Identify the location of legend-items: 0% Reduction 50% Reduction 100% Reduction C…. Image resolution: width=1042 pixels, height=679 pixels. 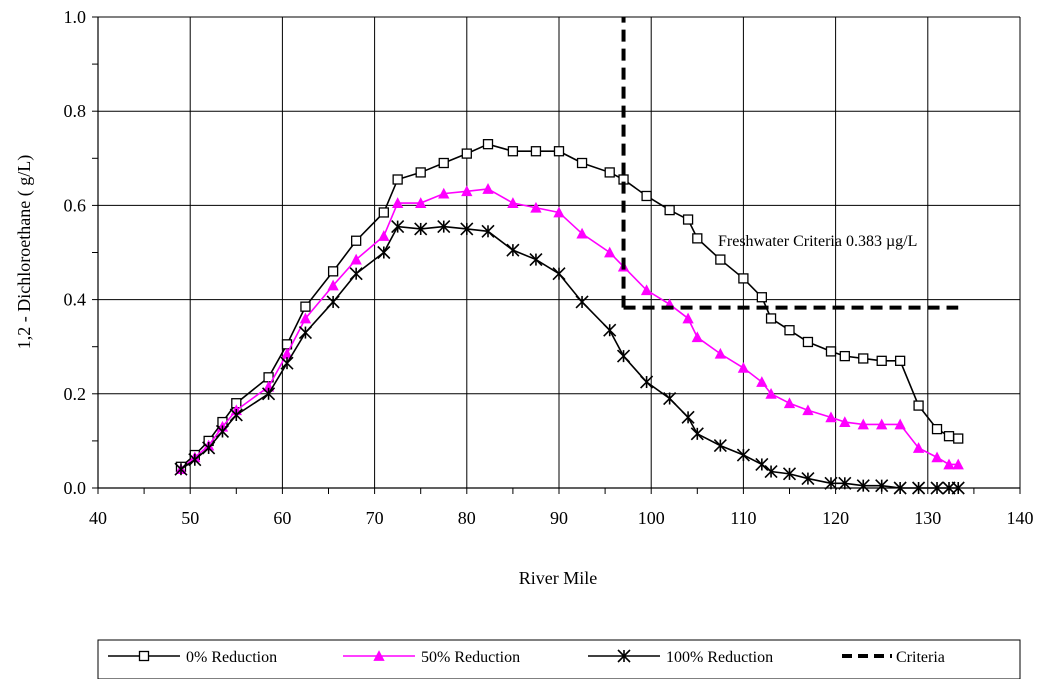
(526, 657).